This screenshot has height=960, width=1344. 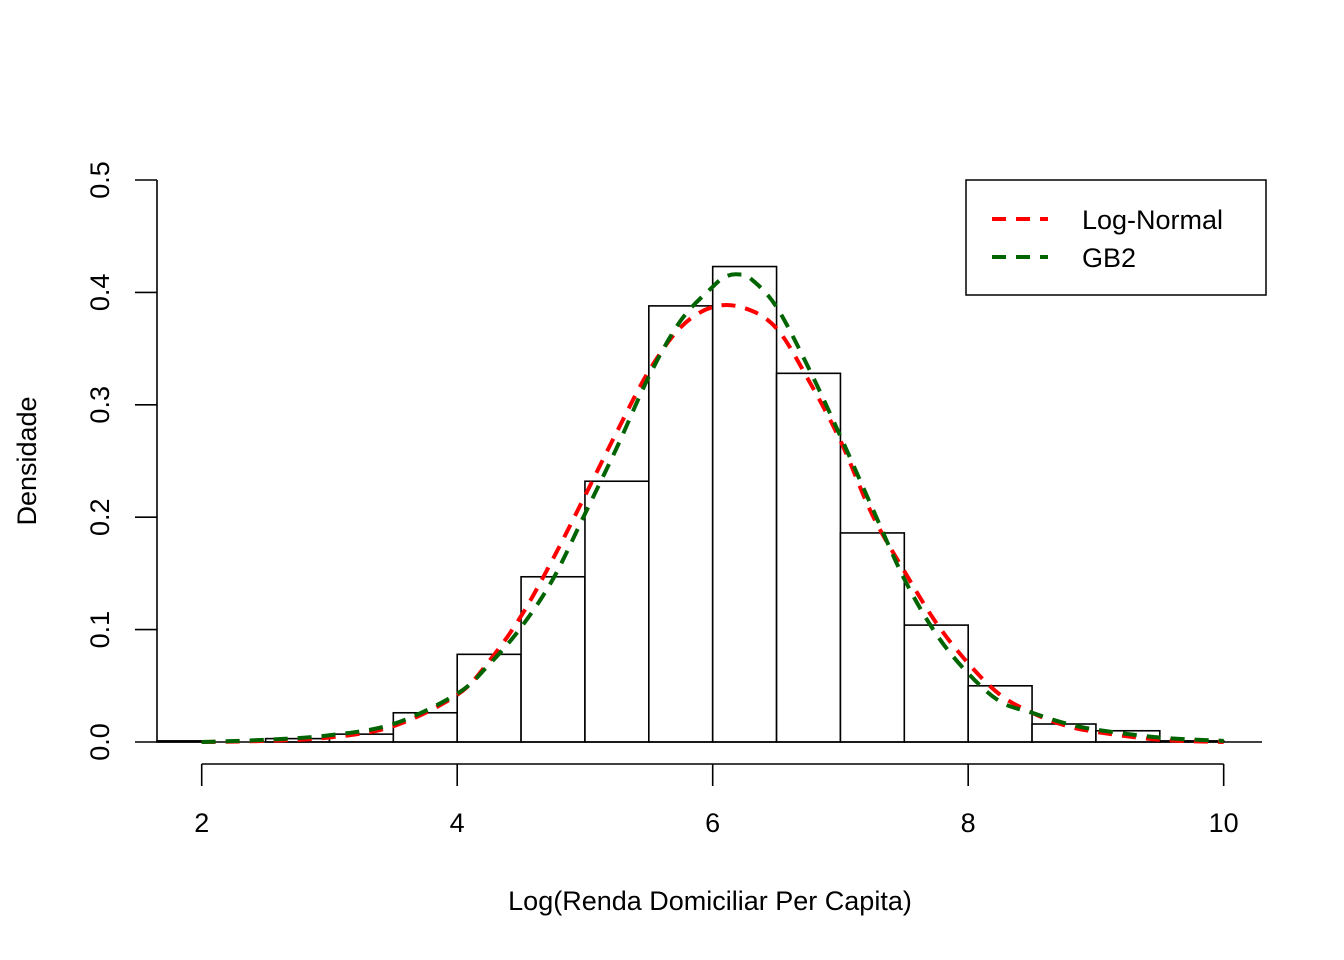 What do you see at coordinates (27, 460) in the screenshot?
I see `y-axis-title: Densidade` at bounding box center [27, 460].